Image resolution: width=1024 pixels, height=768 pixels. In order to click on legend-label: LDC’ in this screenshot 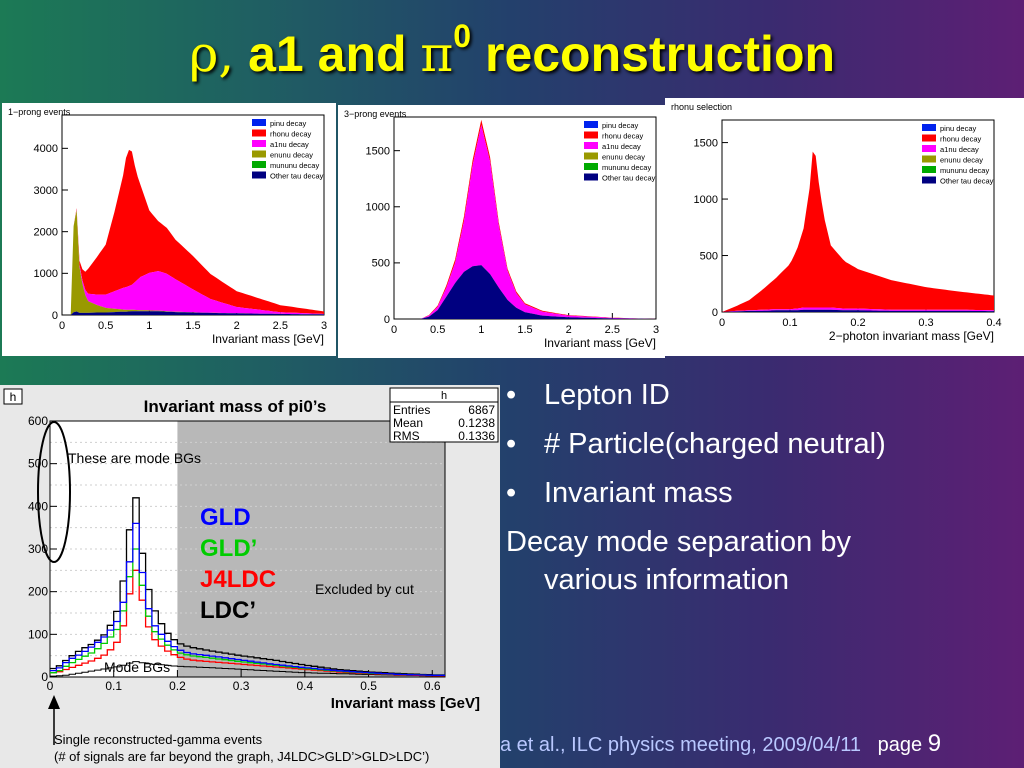, I will do `click(228, 610)`.